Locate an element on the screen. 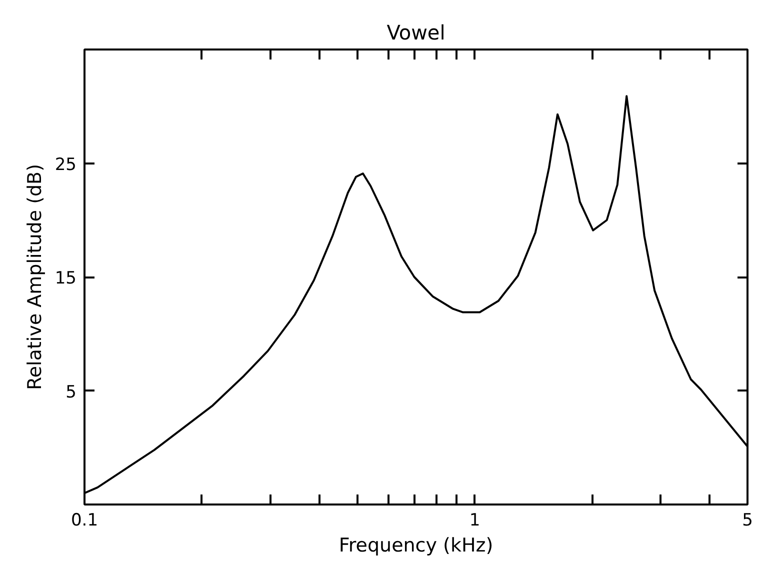 The height and width of the screenshot is (567, 757). x-tick-label: 1 is located at coordinates (474, 520).